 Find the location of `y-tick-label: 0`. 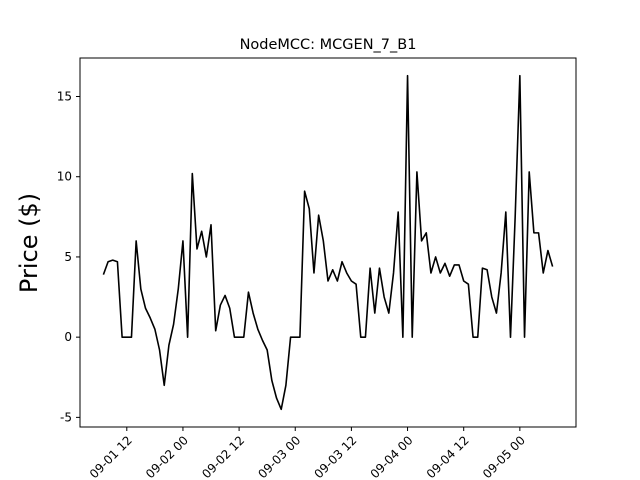

y-tick-label: 0 is located at coordinates (68, 337).